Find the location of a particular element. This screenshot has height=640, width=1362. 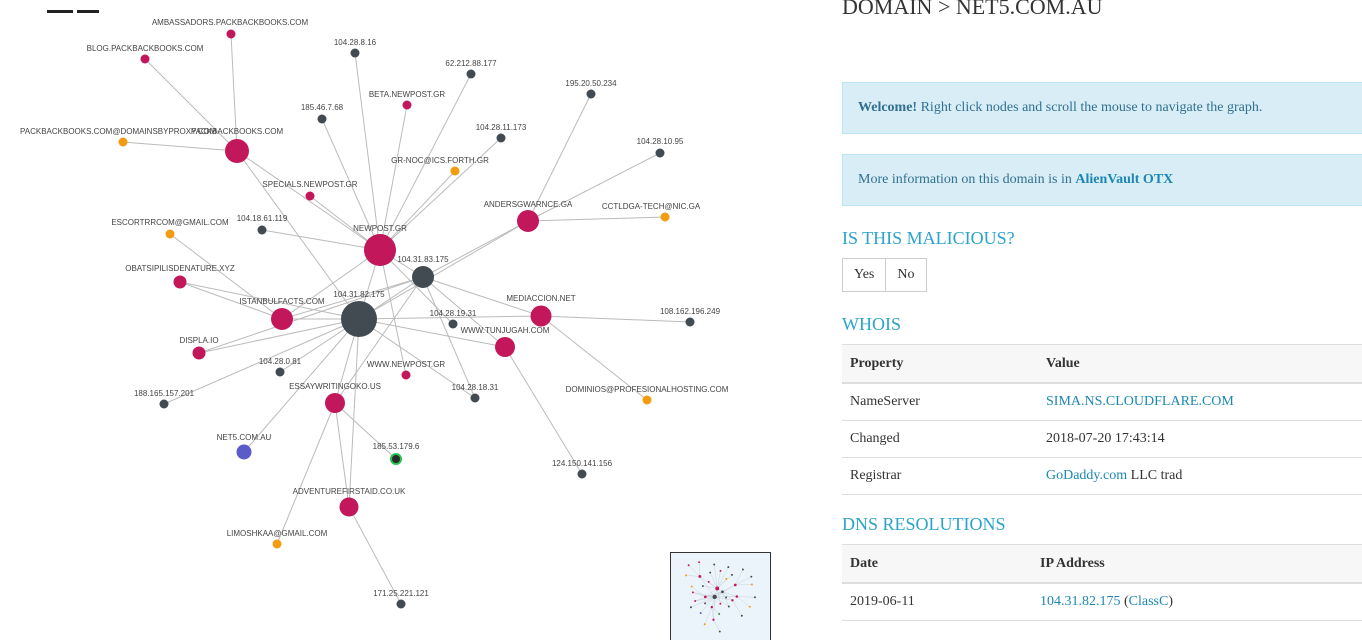

graph-node-ip10_95: 104.28.10.95 is located at coordinates (660, 147).